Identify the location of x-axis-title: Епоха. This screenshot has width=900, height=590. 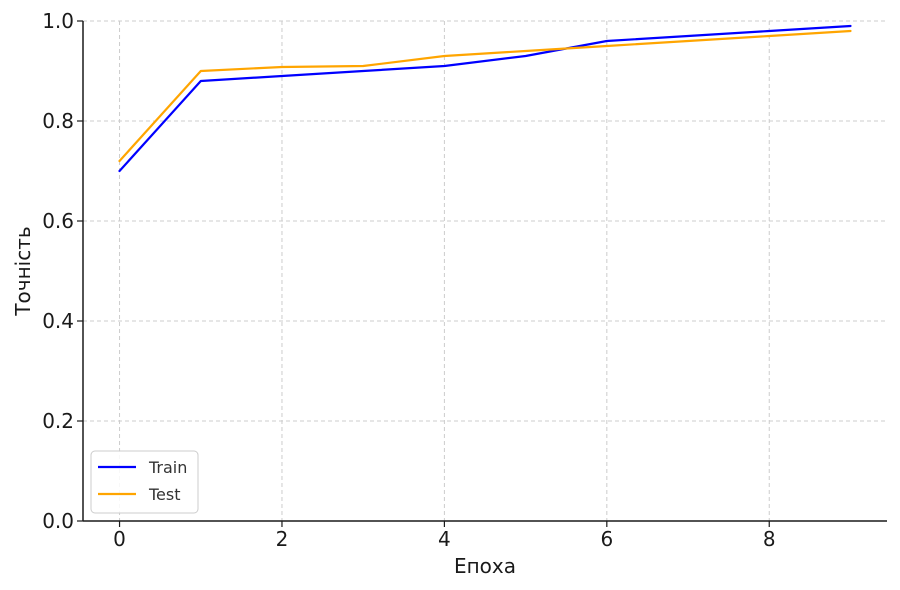
(485, 566).